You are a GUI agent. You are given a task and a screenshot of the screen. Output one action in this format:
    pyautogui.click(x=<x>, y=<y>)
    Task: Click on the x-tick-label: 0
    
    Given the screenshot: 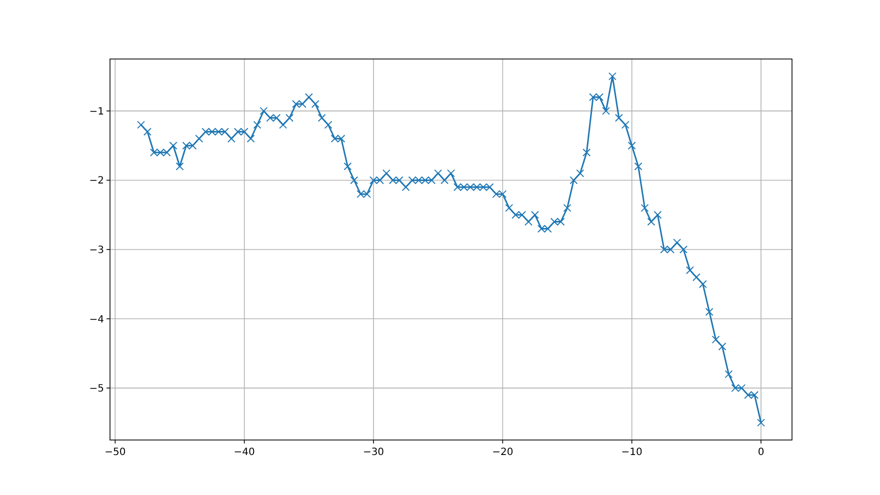 What is the action you would take?
    pyautogui.click(x=761, y=452)
    